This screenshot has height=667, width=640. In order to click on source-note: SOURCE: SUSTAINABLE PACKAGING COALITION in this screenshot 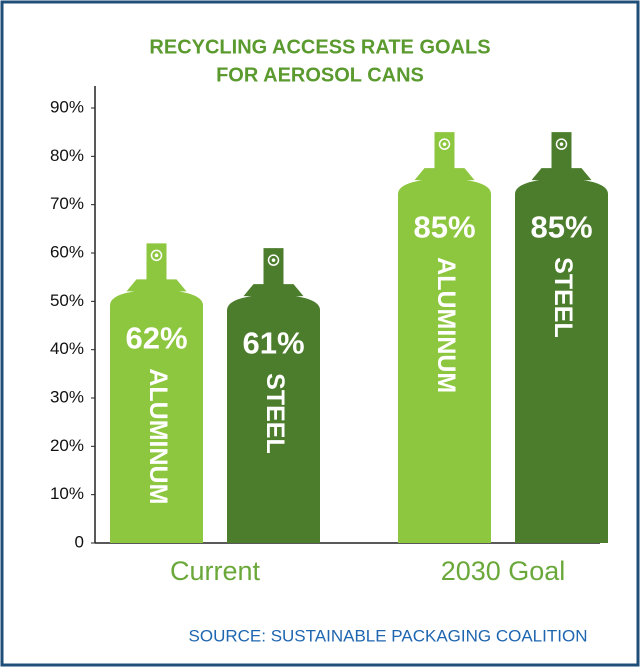, I will do `click(388, 635)`.